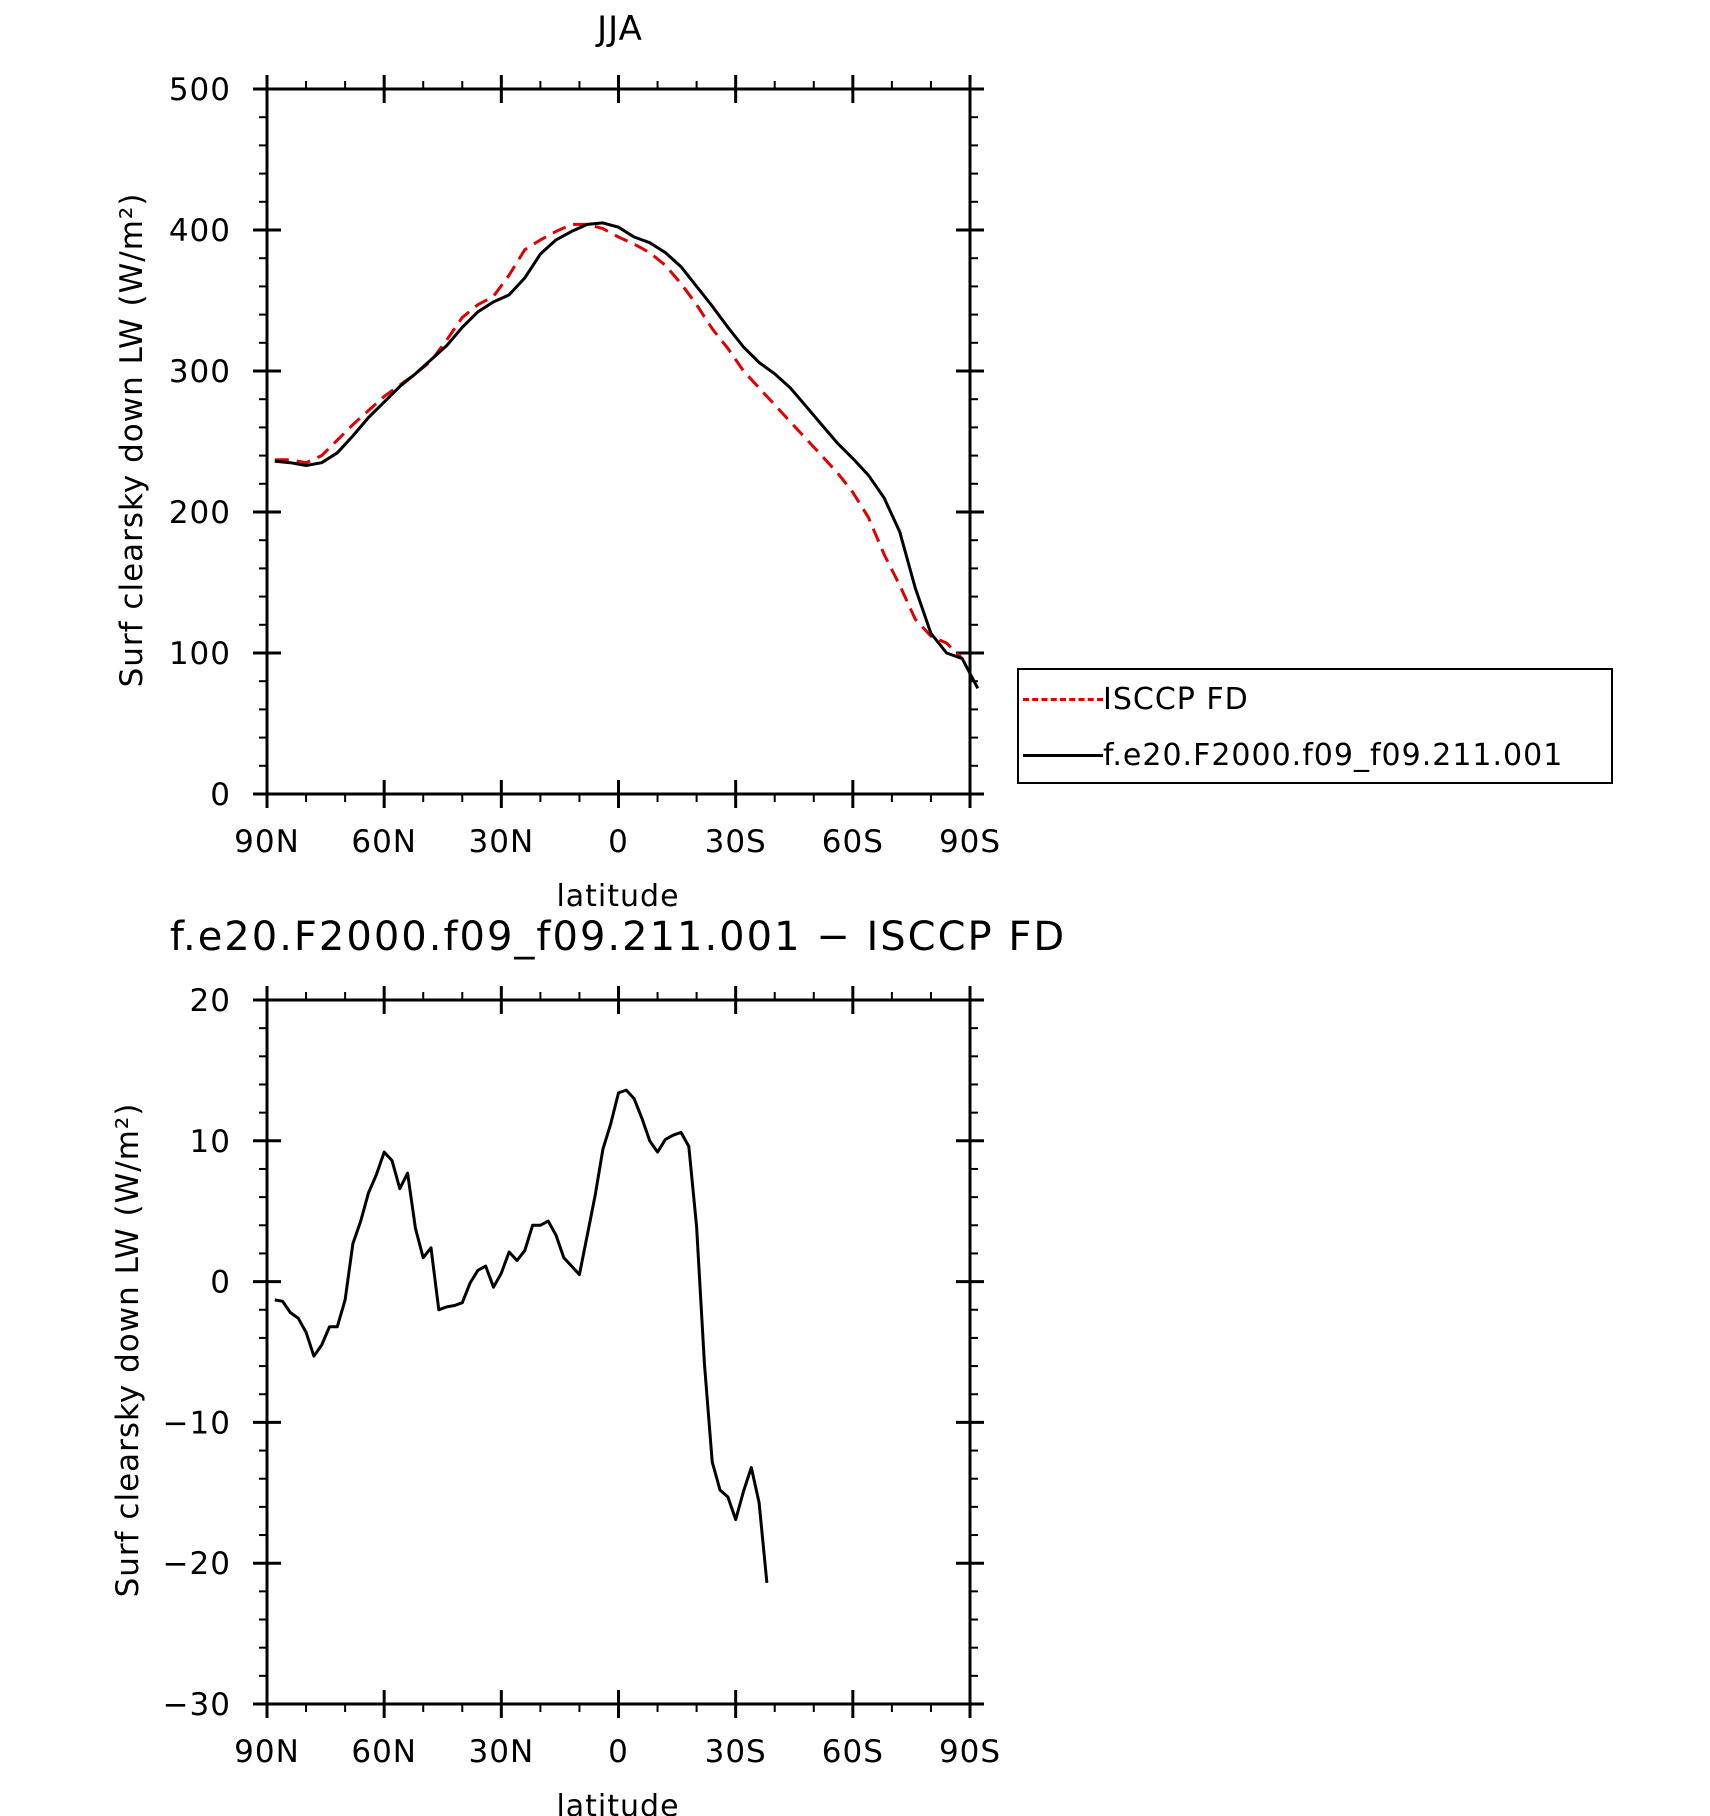 This screenshot has width=1710, height=1816. Describe the element at coordinates (220, 1283) in the screenshot. I see `bottom-y-tick-label: 0` at that location.